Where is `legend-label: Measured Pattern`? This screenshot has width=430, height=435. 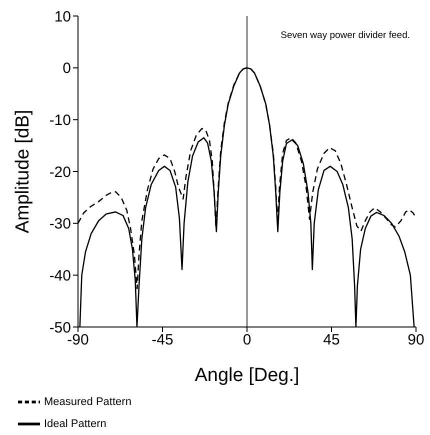
legend-label: Measured Pattern is located at coordinates (88, 402).